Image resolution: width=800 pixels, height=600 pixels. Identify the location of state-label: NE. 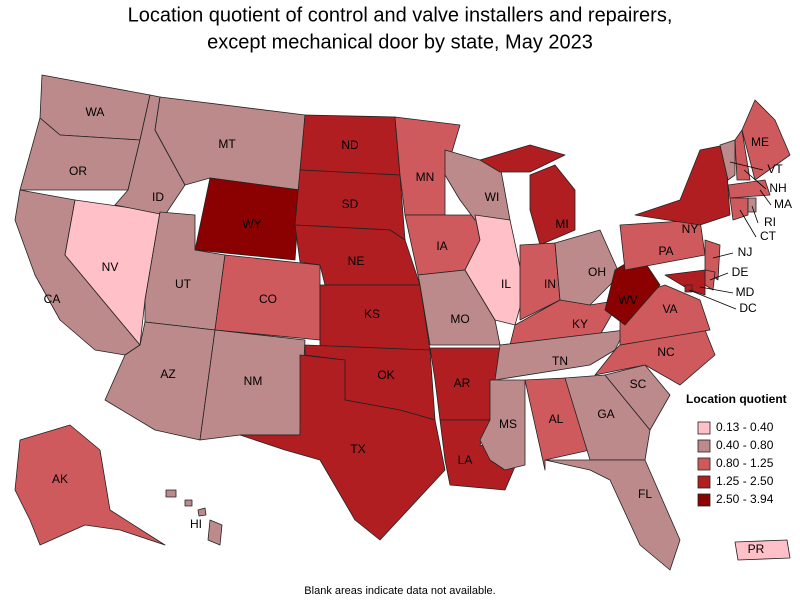
(356, 261).